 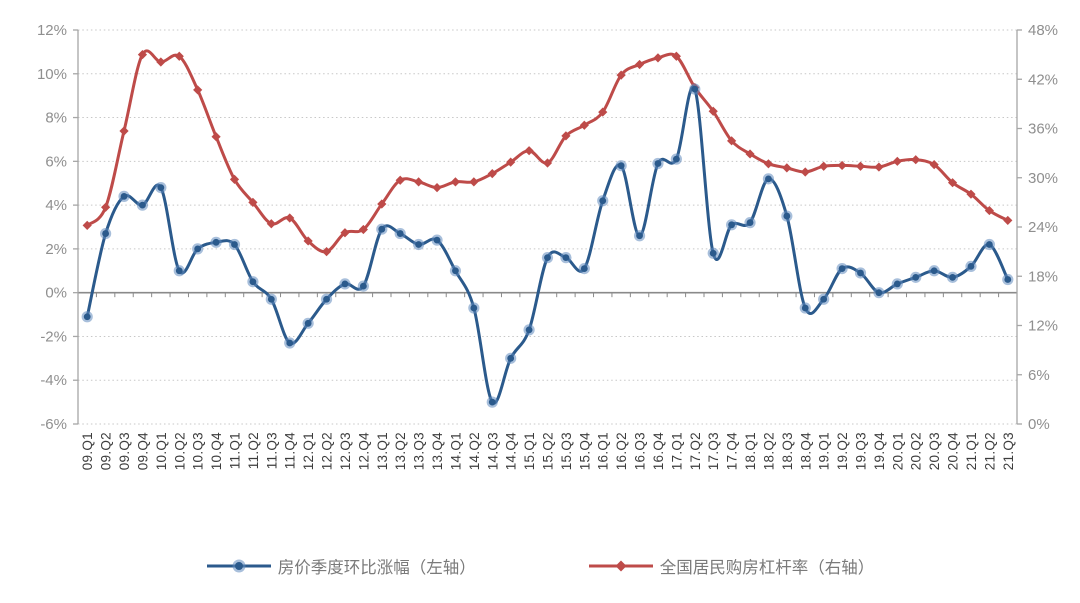 I want to click on x-axis-tick-label: 13.Q2, so click(x=400, y=451).